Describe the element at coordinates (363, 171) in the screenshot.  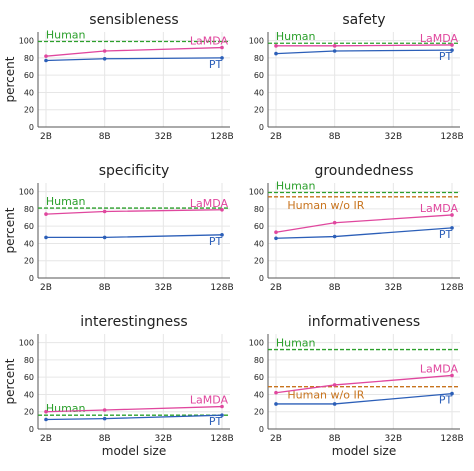
I see `chart-title: groundedness` at that location.